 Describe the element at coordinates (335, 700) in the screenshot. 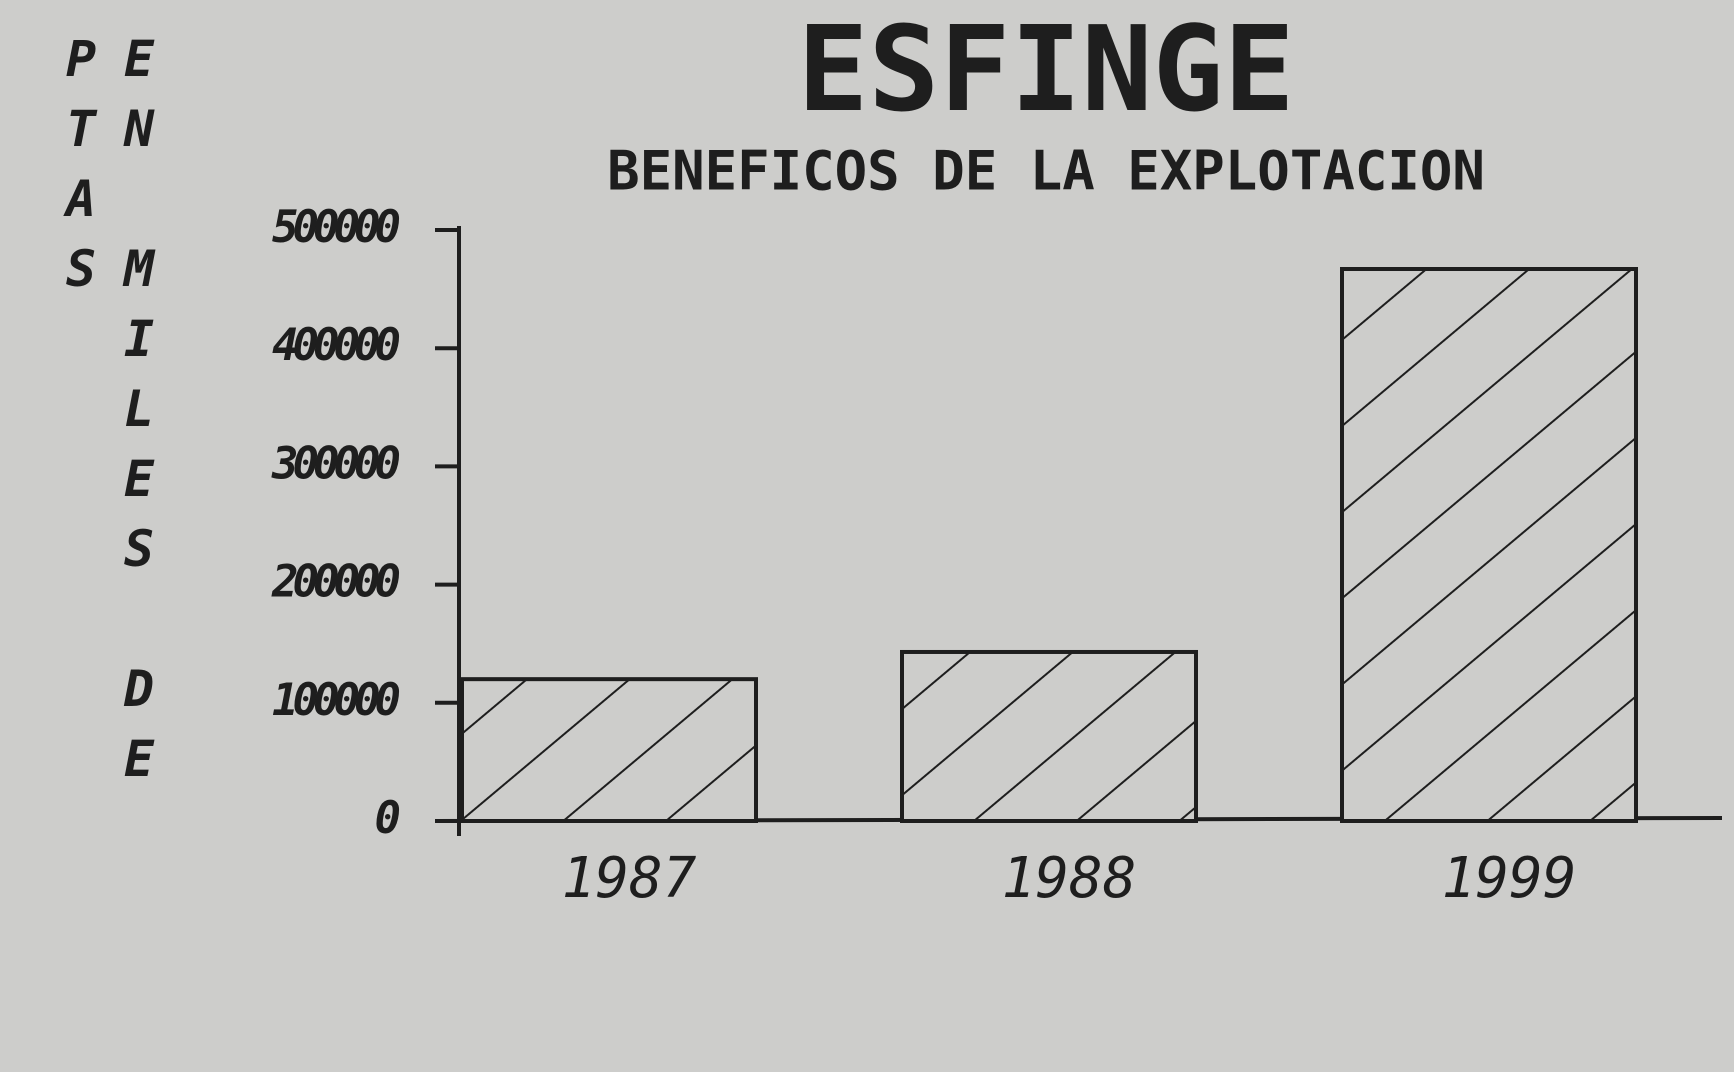

I see `y-tick-label: 100000` at that location.